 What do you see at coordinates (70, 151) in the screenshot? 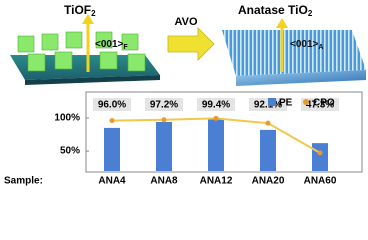
I see `y-tick-label: 50%` at bounding box center [70, 151].